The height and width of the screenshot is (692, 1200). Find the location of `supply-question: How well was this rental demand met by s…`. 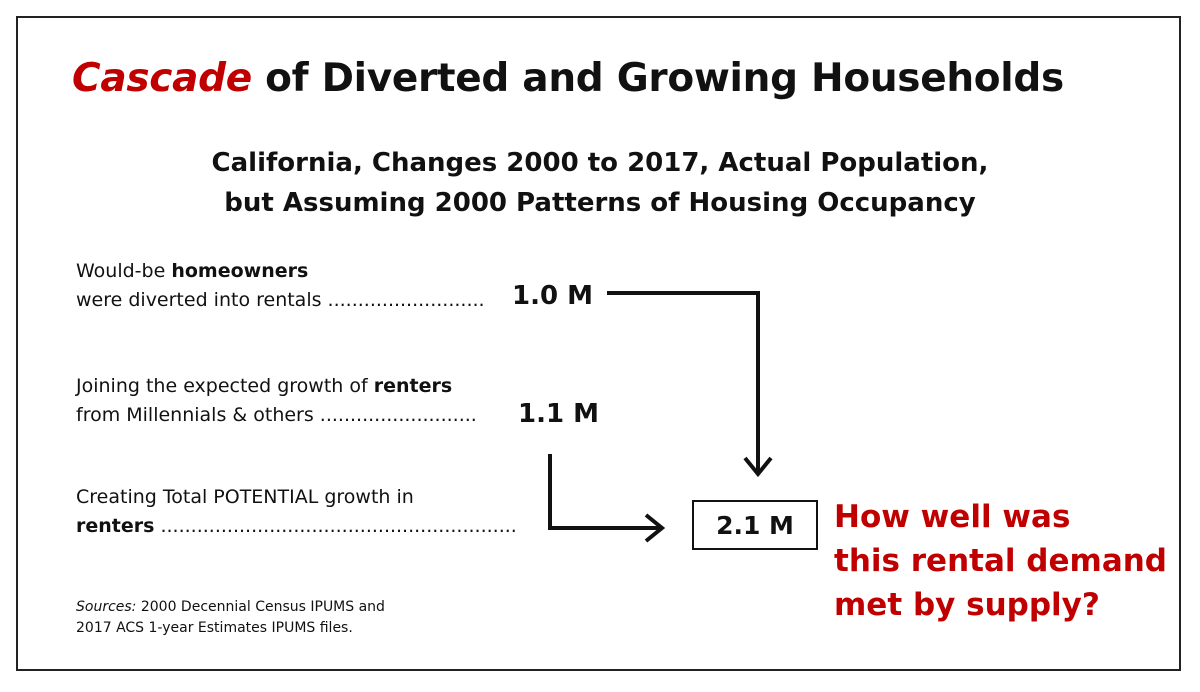

supply-question: How well was this rental demand met by s… is located at coordinates (999, 561).